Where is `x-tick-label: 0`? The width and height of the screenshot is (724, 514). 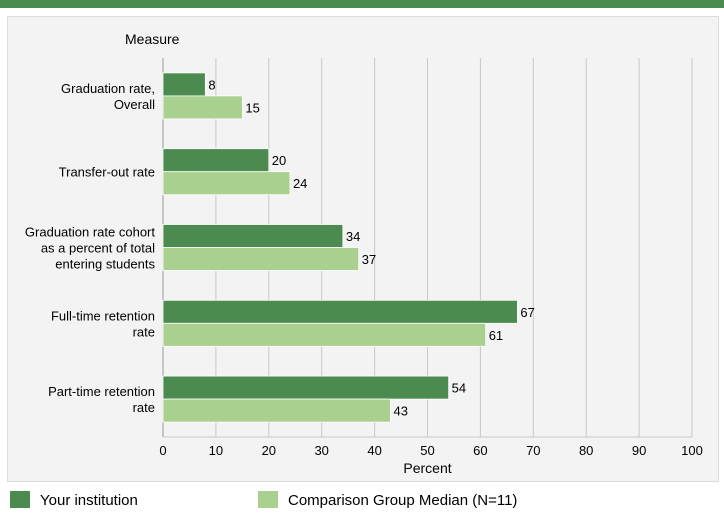 x-tick-label: 0 is located at coordinates (162, 450).